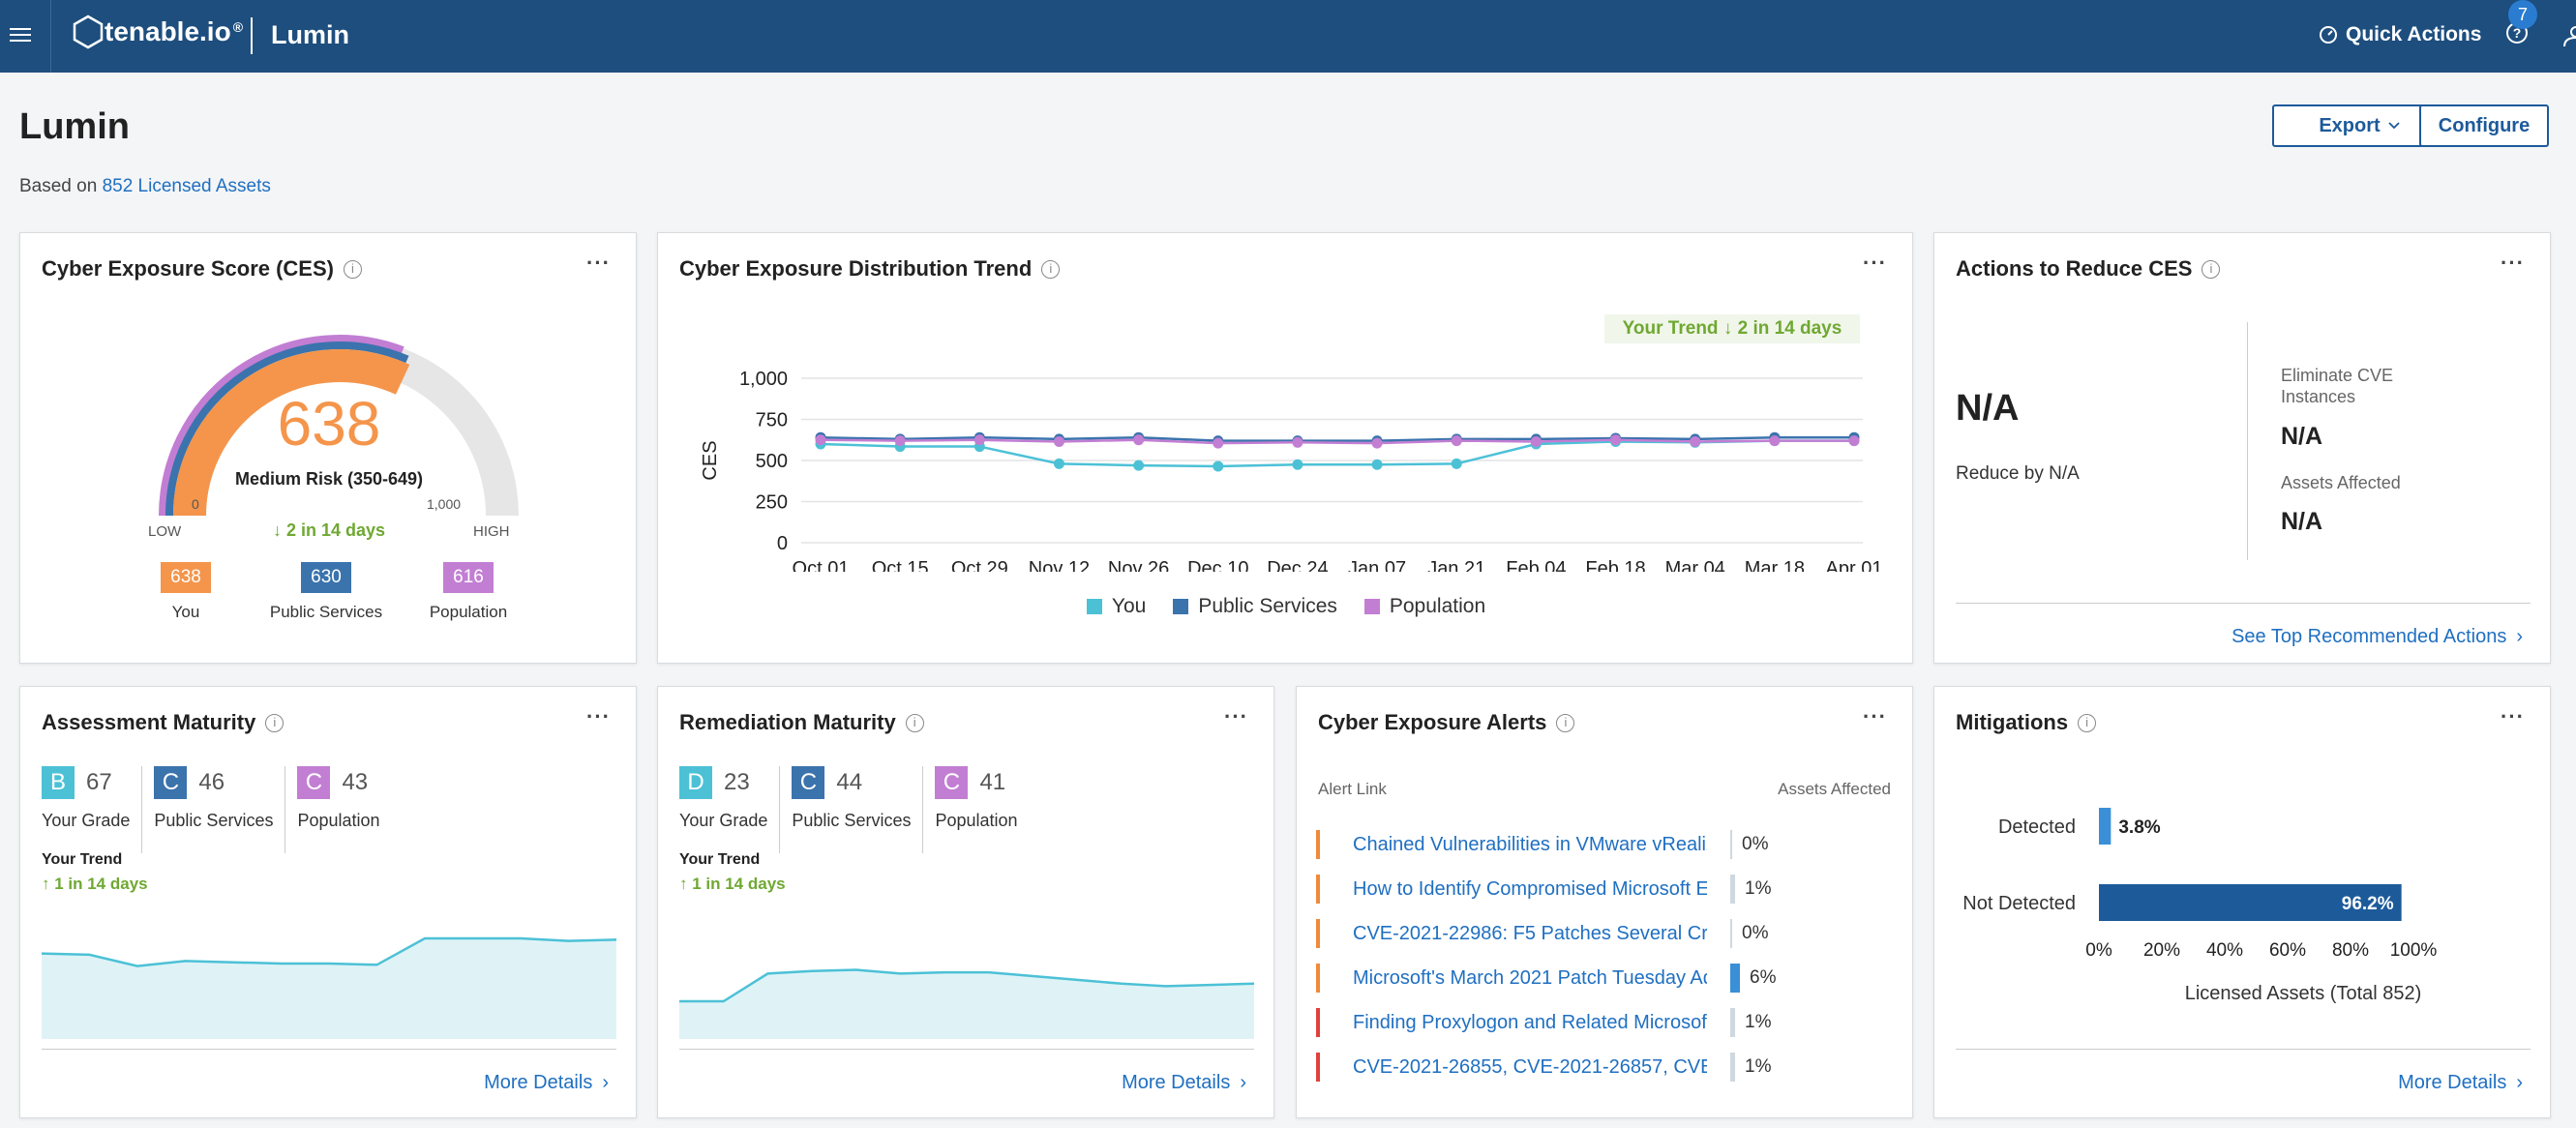 This screenshot has width=2576, height=1128. Describe the element at coordinates (82, 859) in the screenshot. I see `trend-title: Your Trend` at that location.